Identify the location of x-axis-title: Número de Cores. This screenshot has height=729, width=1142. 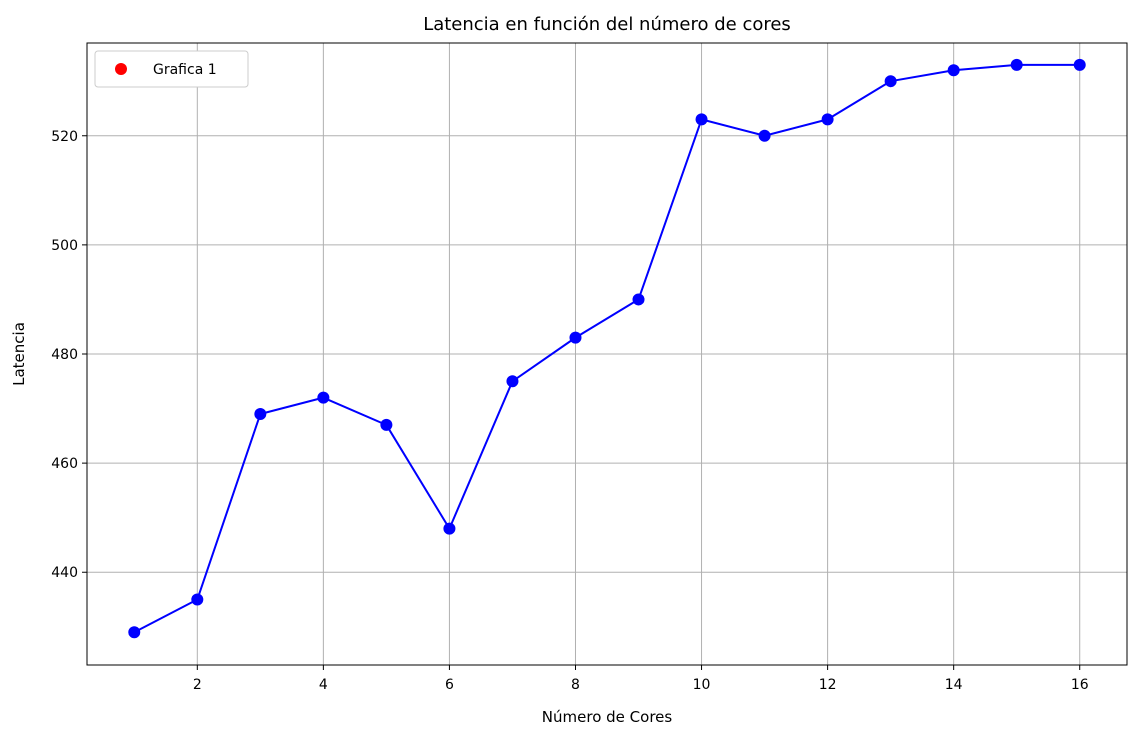
(607, 717).